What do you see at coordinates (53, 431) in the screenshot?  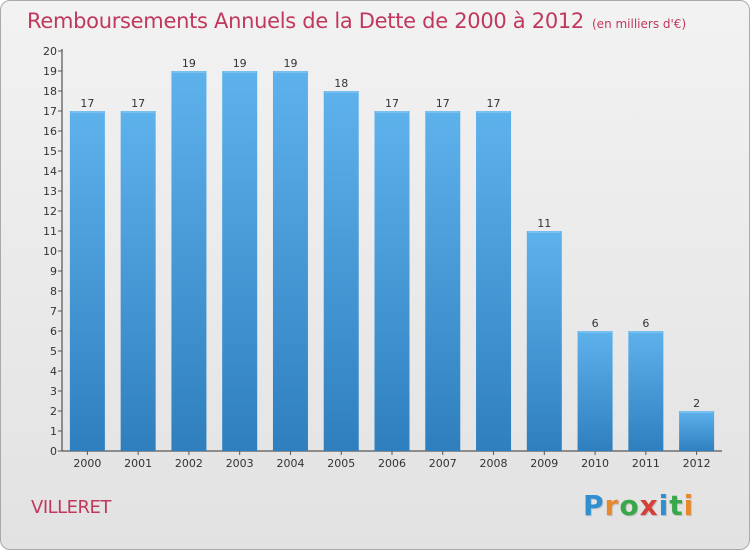 I see `y-tick-label: 1` at bounding box center [53, 431].